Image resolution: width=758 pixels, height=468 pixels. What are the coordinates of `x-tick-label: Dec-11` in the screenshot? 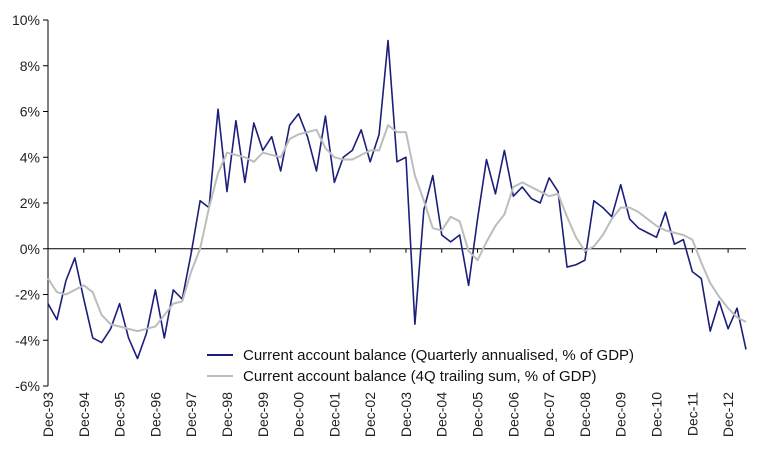 It's located at (692, 414).